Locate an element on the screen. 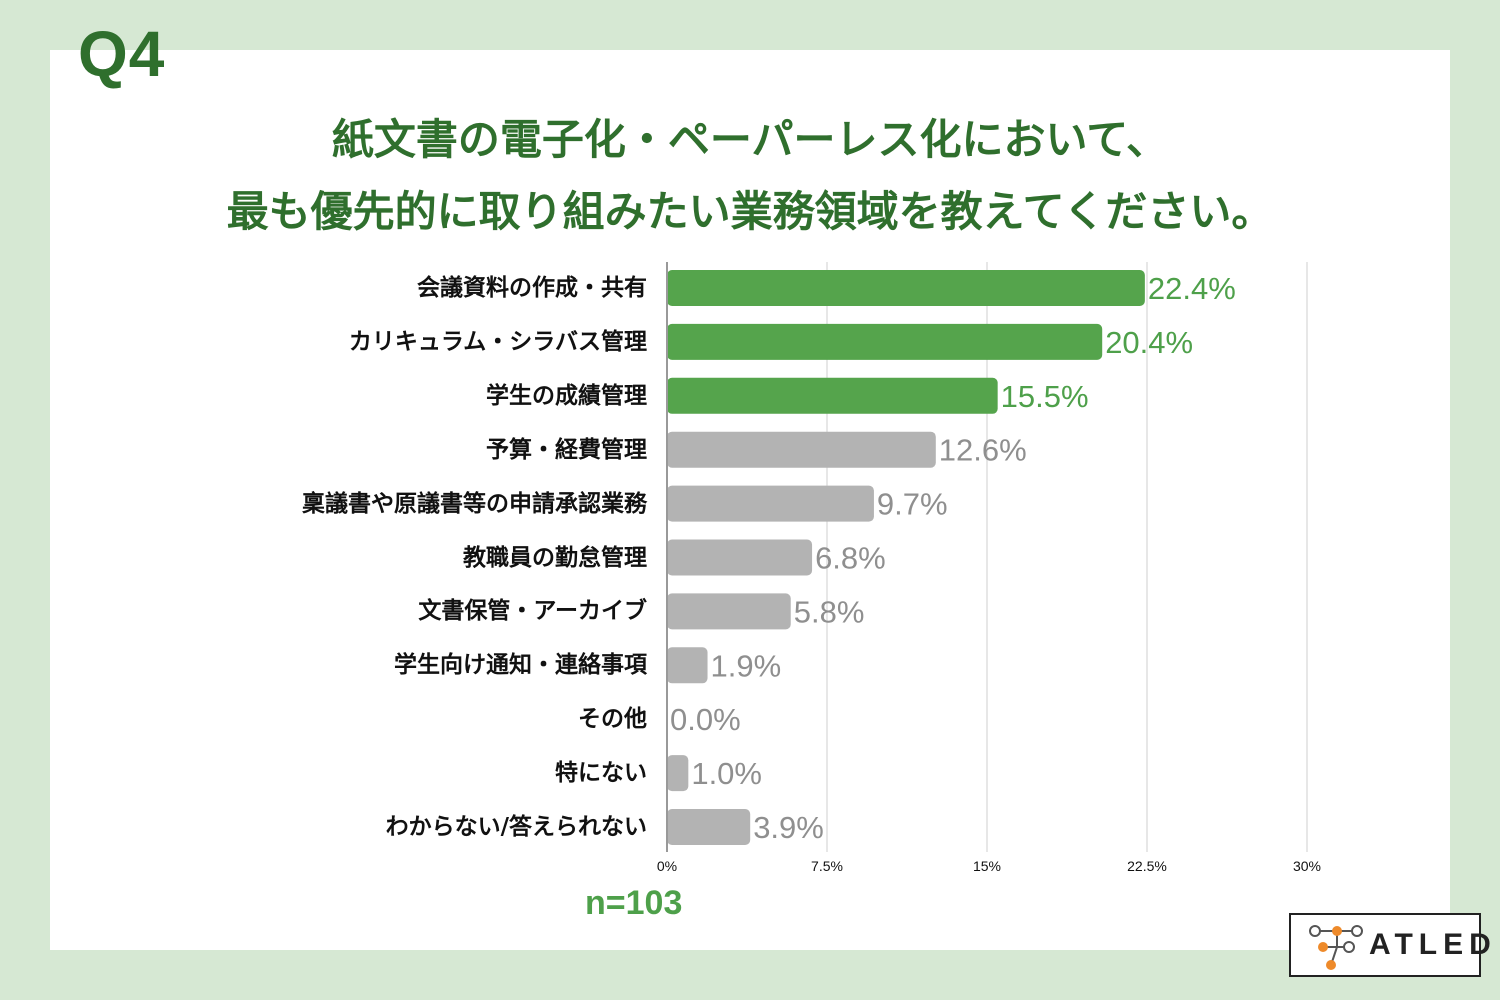  bar-value-label: 9.7% is located at coordinates (912, 504).